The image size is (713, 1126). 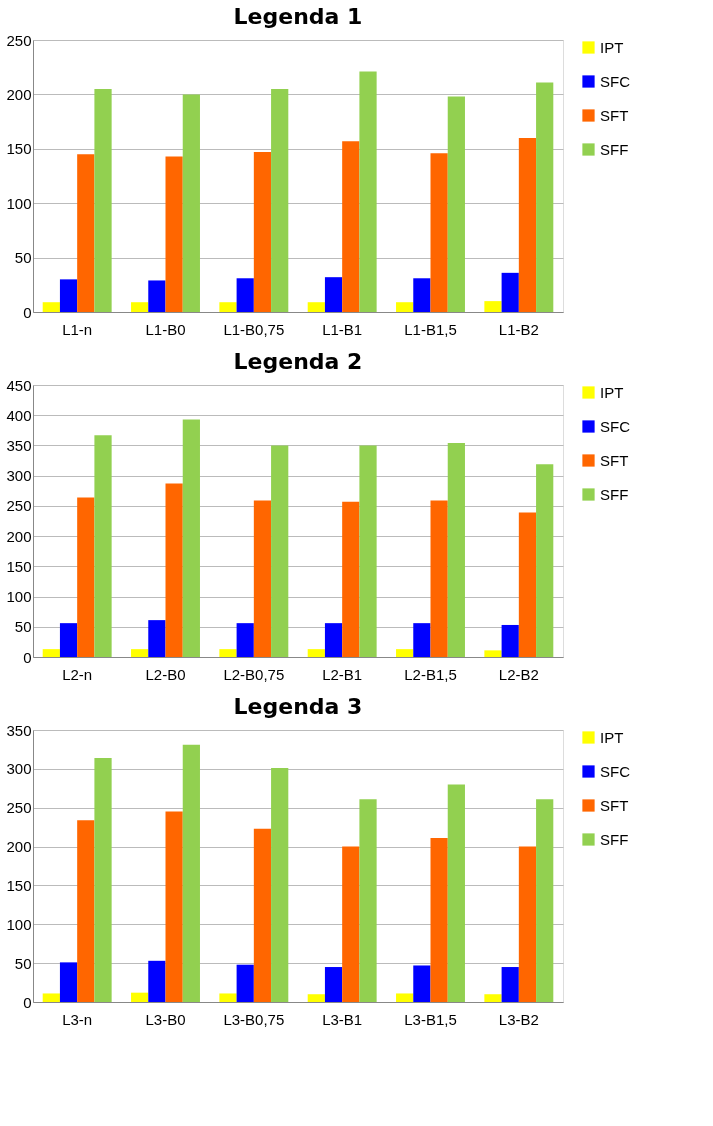 What do you see at coordinates (77, 1019) in the screenshot?
I see `x-tick-label: L3-n` at bounding box center [77, 1019].